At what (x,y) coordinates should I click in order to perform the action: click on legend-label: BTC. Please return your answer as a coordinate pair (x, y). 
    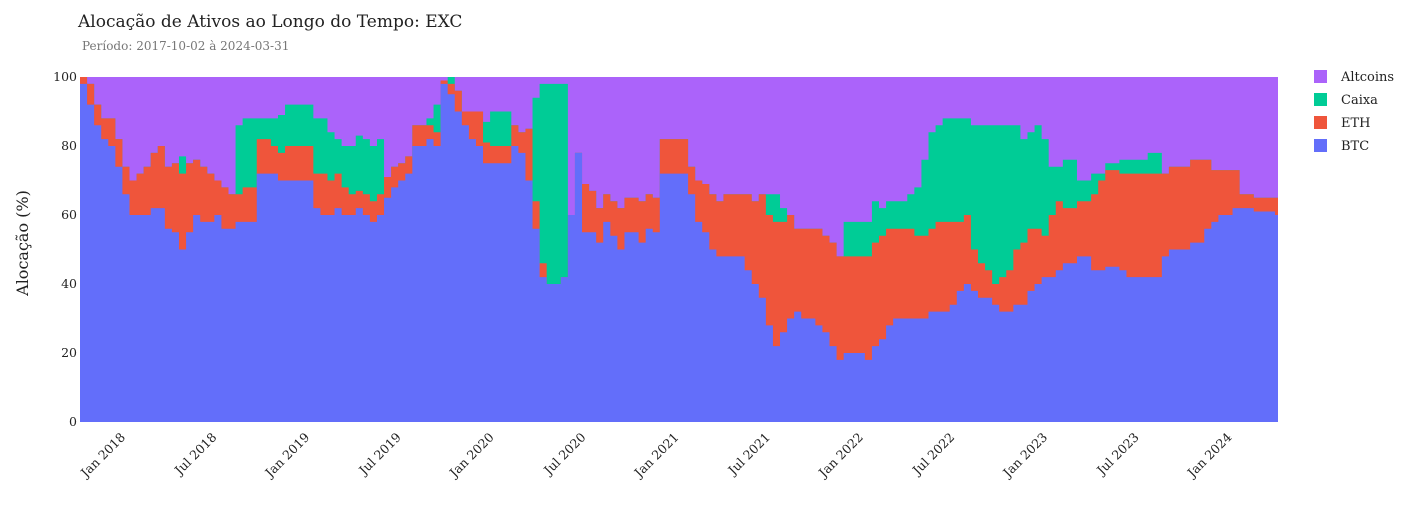
    Looking at the image, I should click on (1355, 146).